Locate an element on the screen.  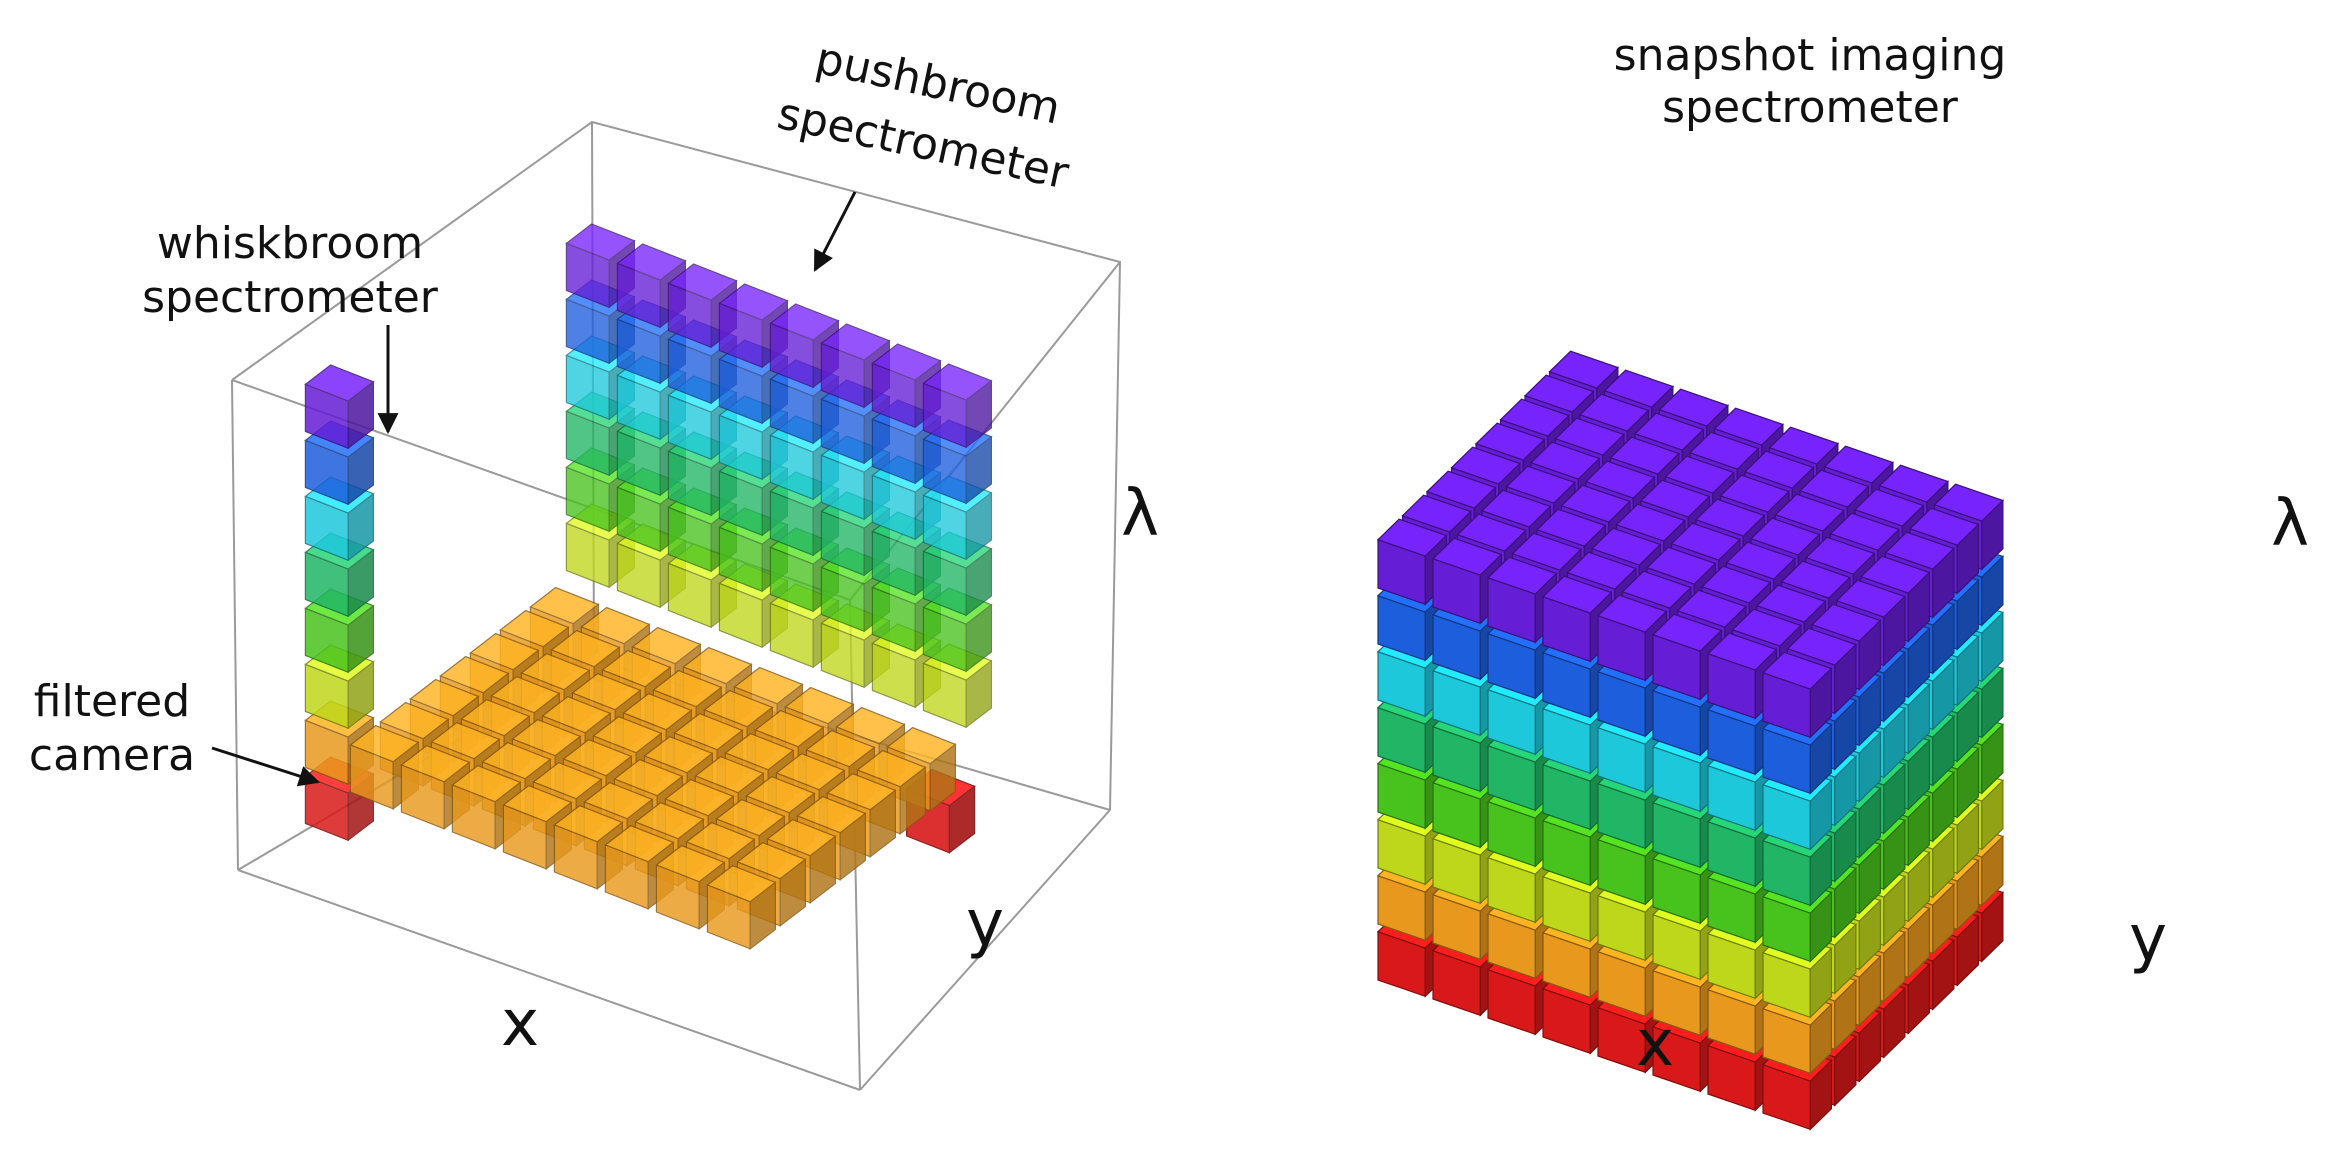
whiskbroom-voxel is located at coordinates (339, 407).